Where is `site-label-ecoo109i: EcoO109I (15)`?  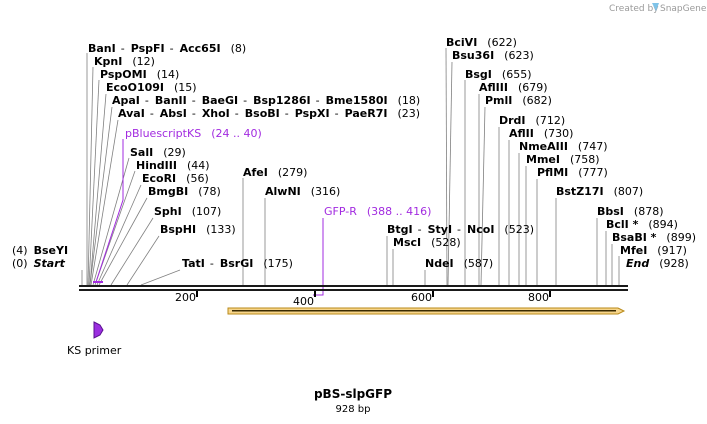
site-label-ecoo109i: EcoO109I (15) is located at coordinates (151, 87).